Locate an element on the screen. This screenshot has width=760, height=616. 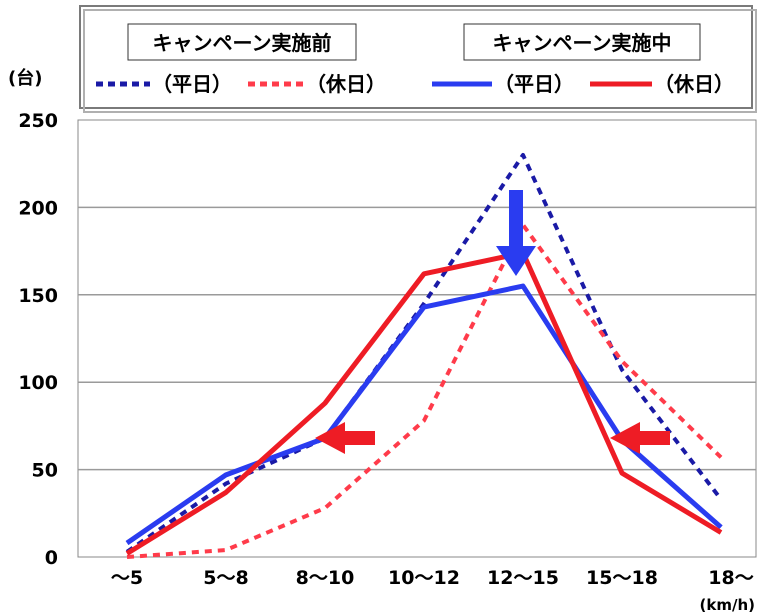
y-tick-label: 200 is located at coordinates (38, 208).